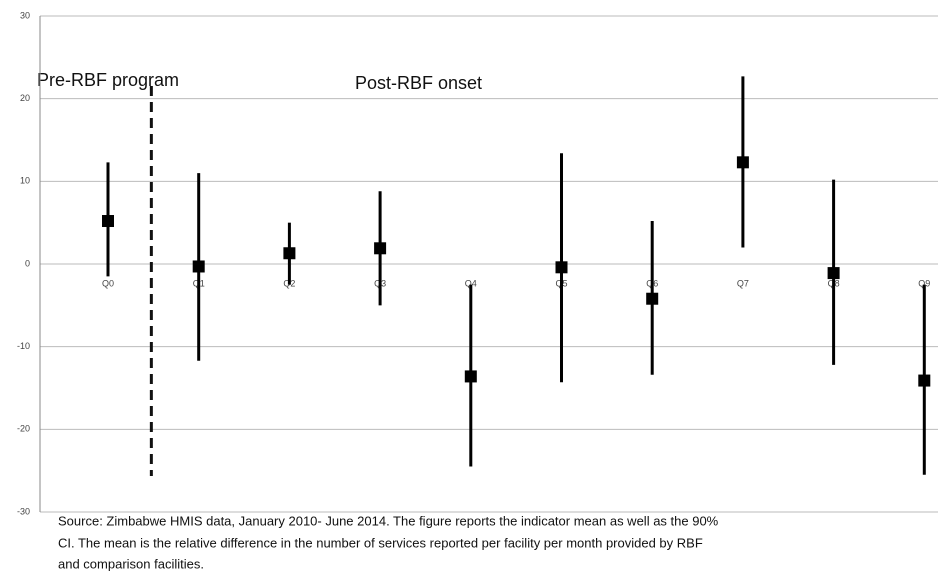  Describe the element at coordinates (25, 181) in the screenshot. I see `y-tick-label: 10` at that location.